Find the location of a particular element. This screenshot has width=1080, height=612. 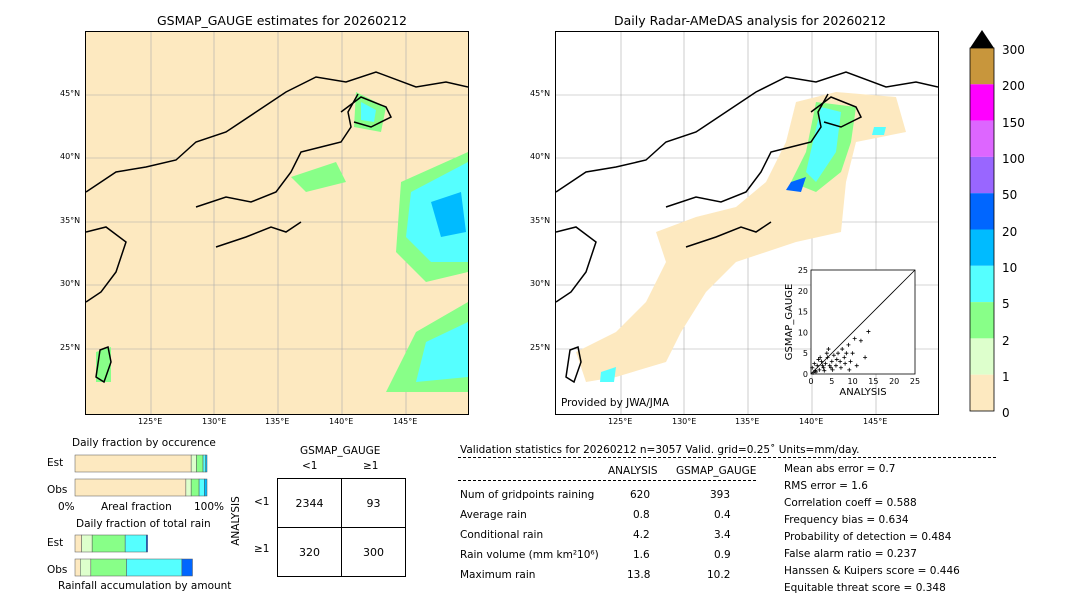

stat-analysis: 0.8 is located at coordinates (641, 515).